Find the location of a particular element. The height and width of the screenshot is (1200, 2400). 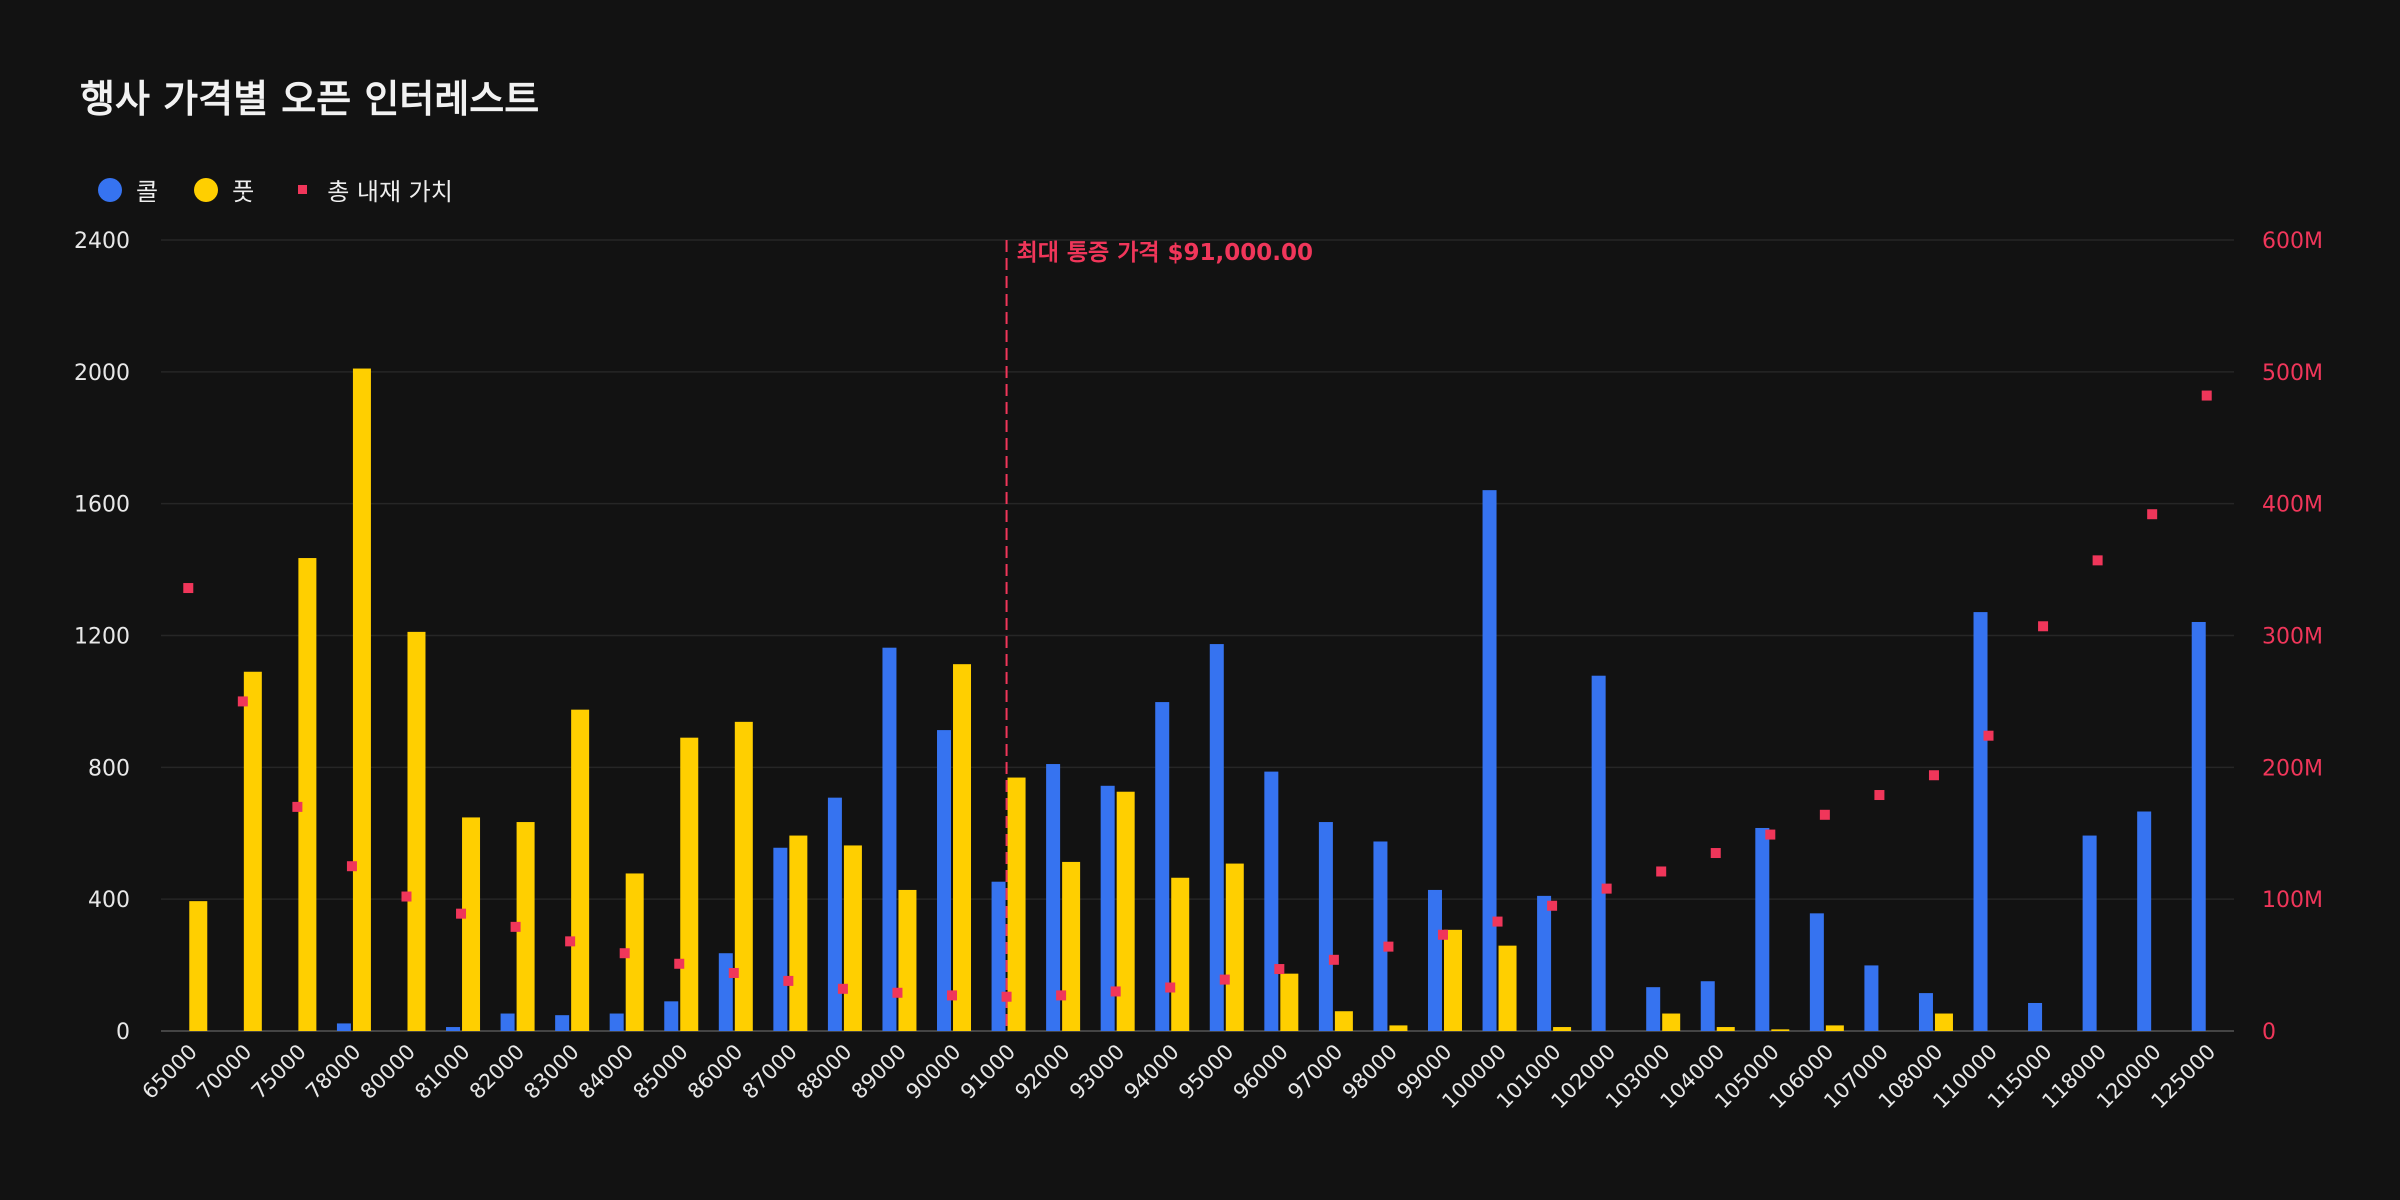

x-tick-label: 93000 is located at coordinates (1097, 1072).